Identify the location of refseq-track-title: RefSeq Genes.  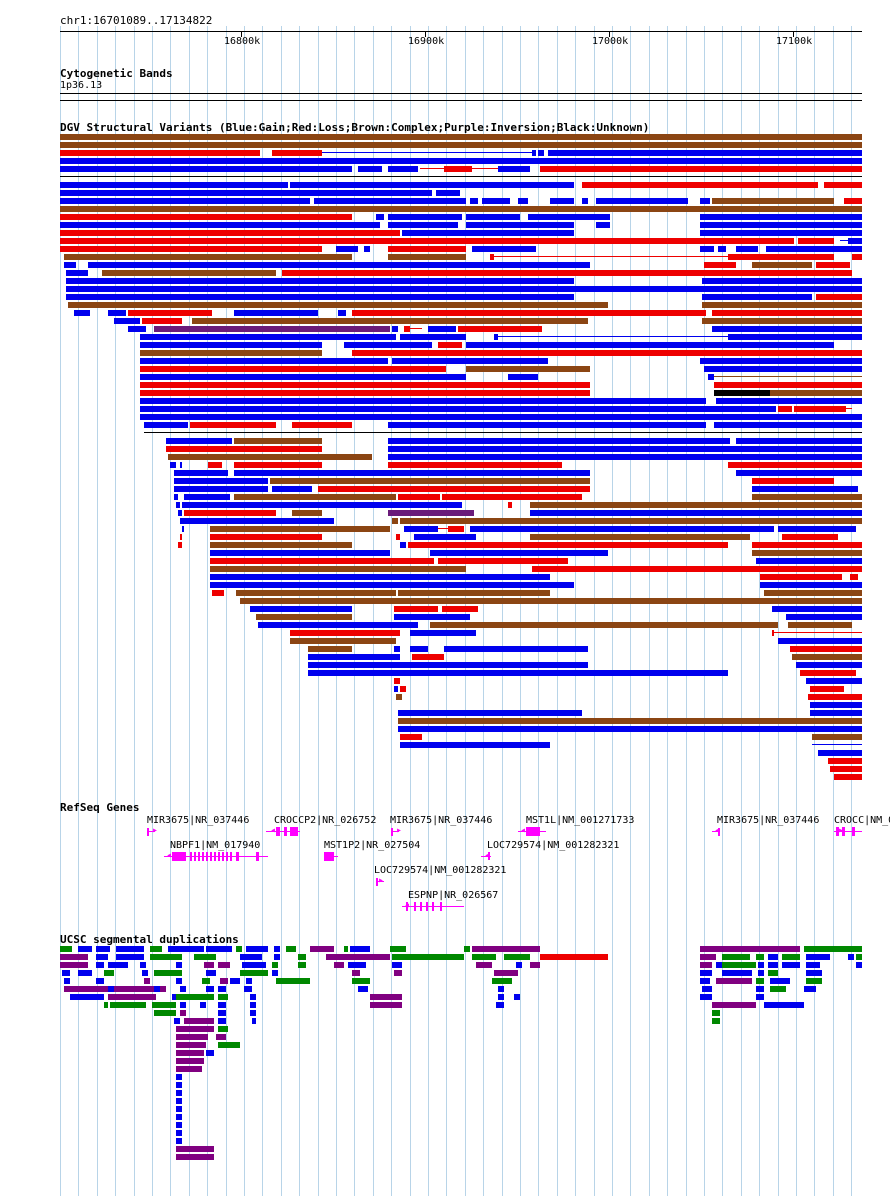
(100, 807).